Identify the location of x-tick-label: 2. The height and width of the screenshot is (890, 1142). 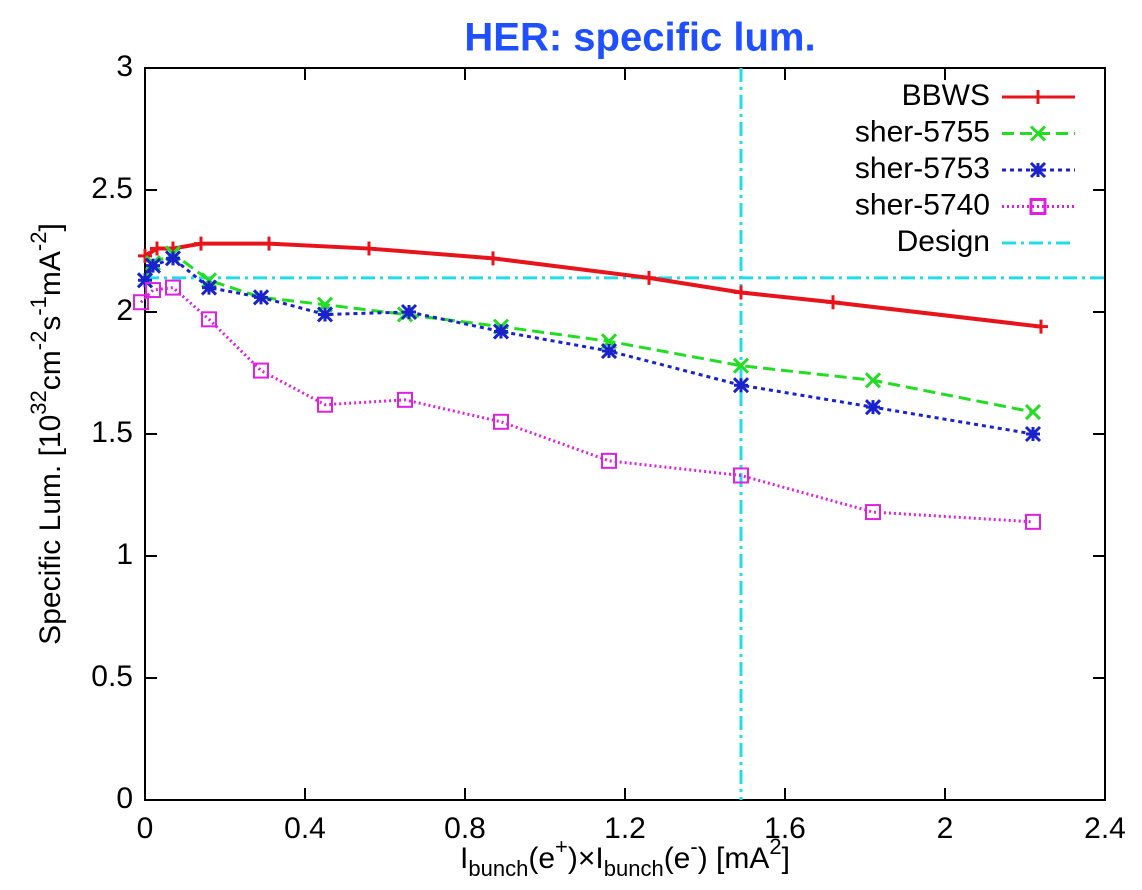
(945, 828).